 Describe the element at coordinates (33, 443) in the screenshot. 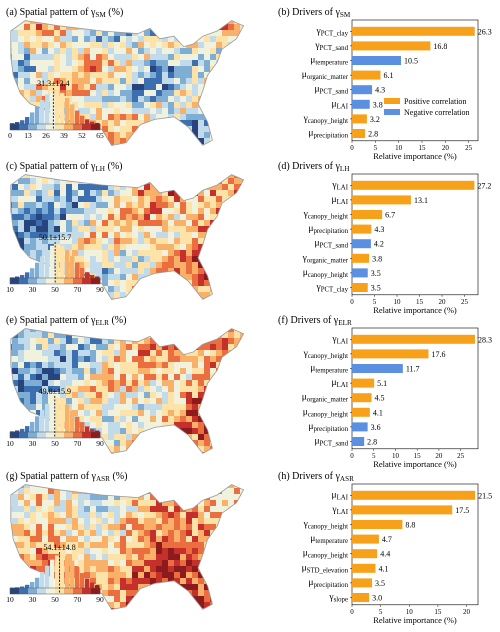

I see `colorbar-tick-label: 30` at that location.